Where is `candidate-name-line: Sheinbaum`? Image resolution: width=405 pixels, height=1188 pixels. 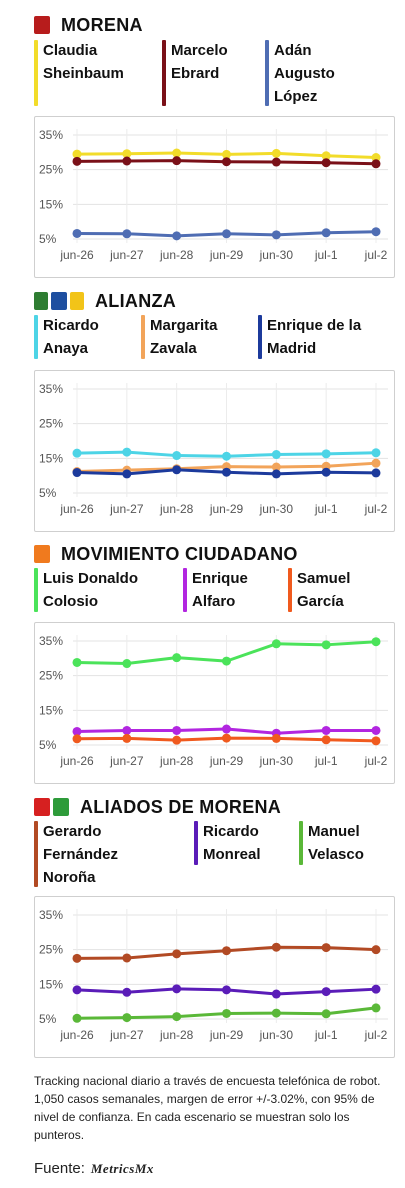 candidate-name-line: Sheinbaum is located at coordinates (83, 73).